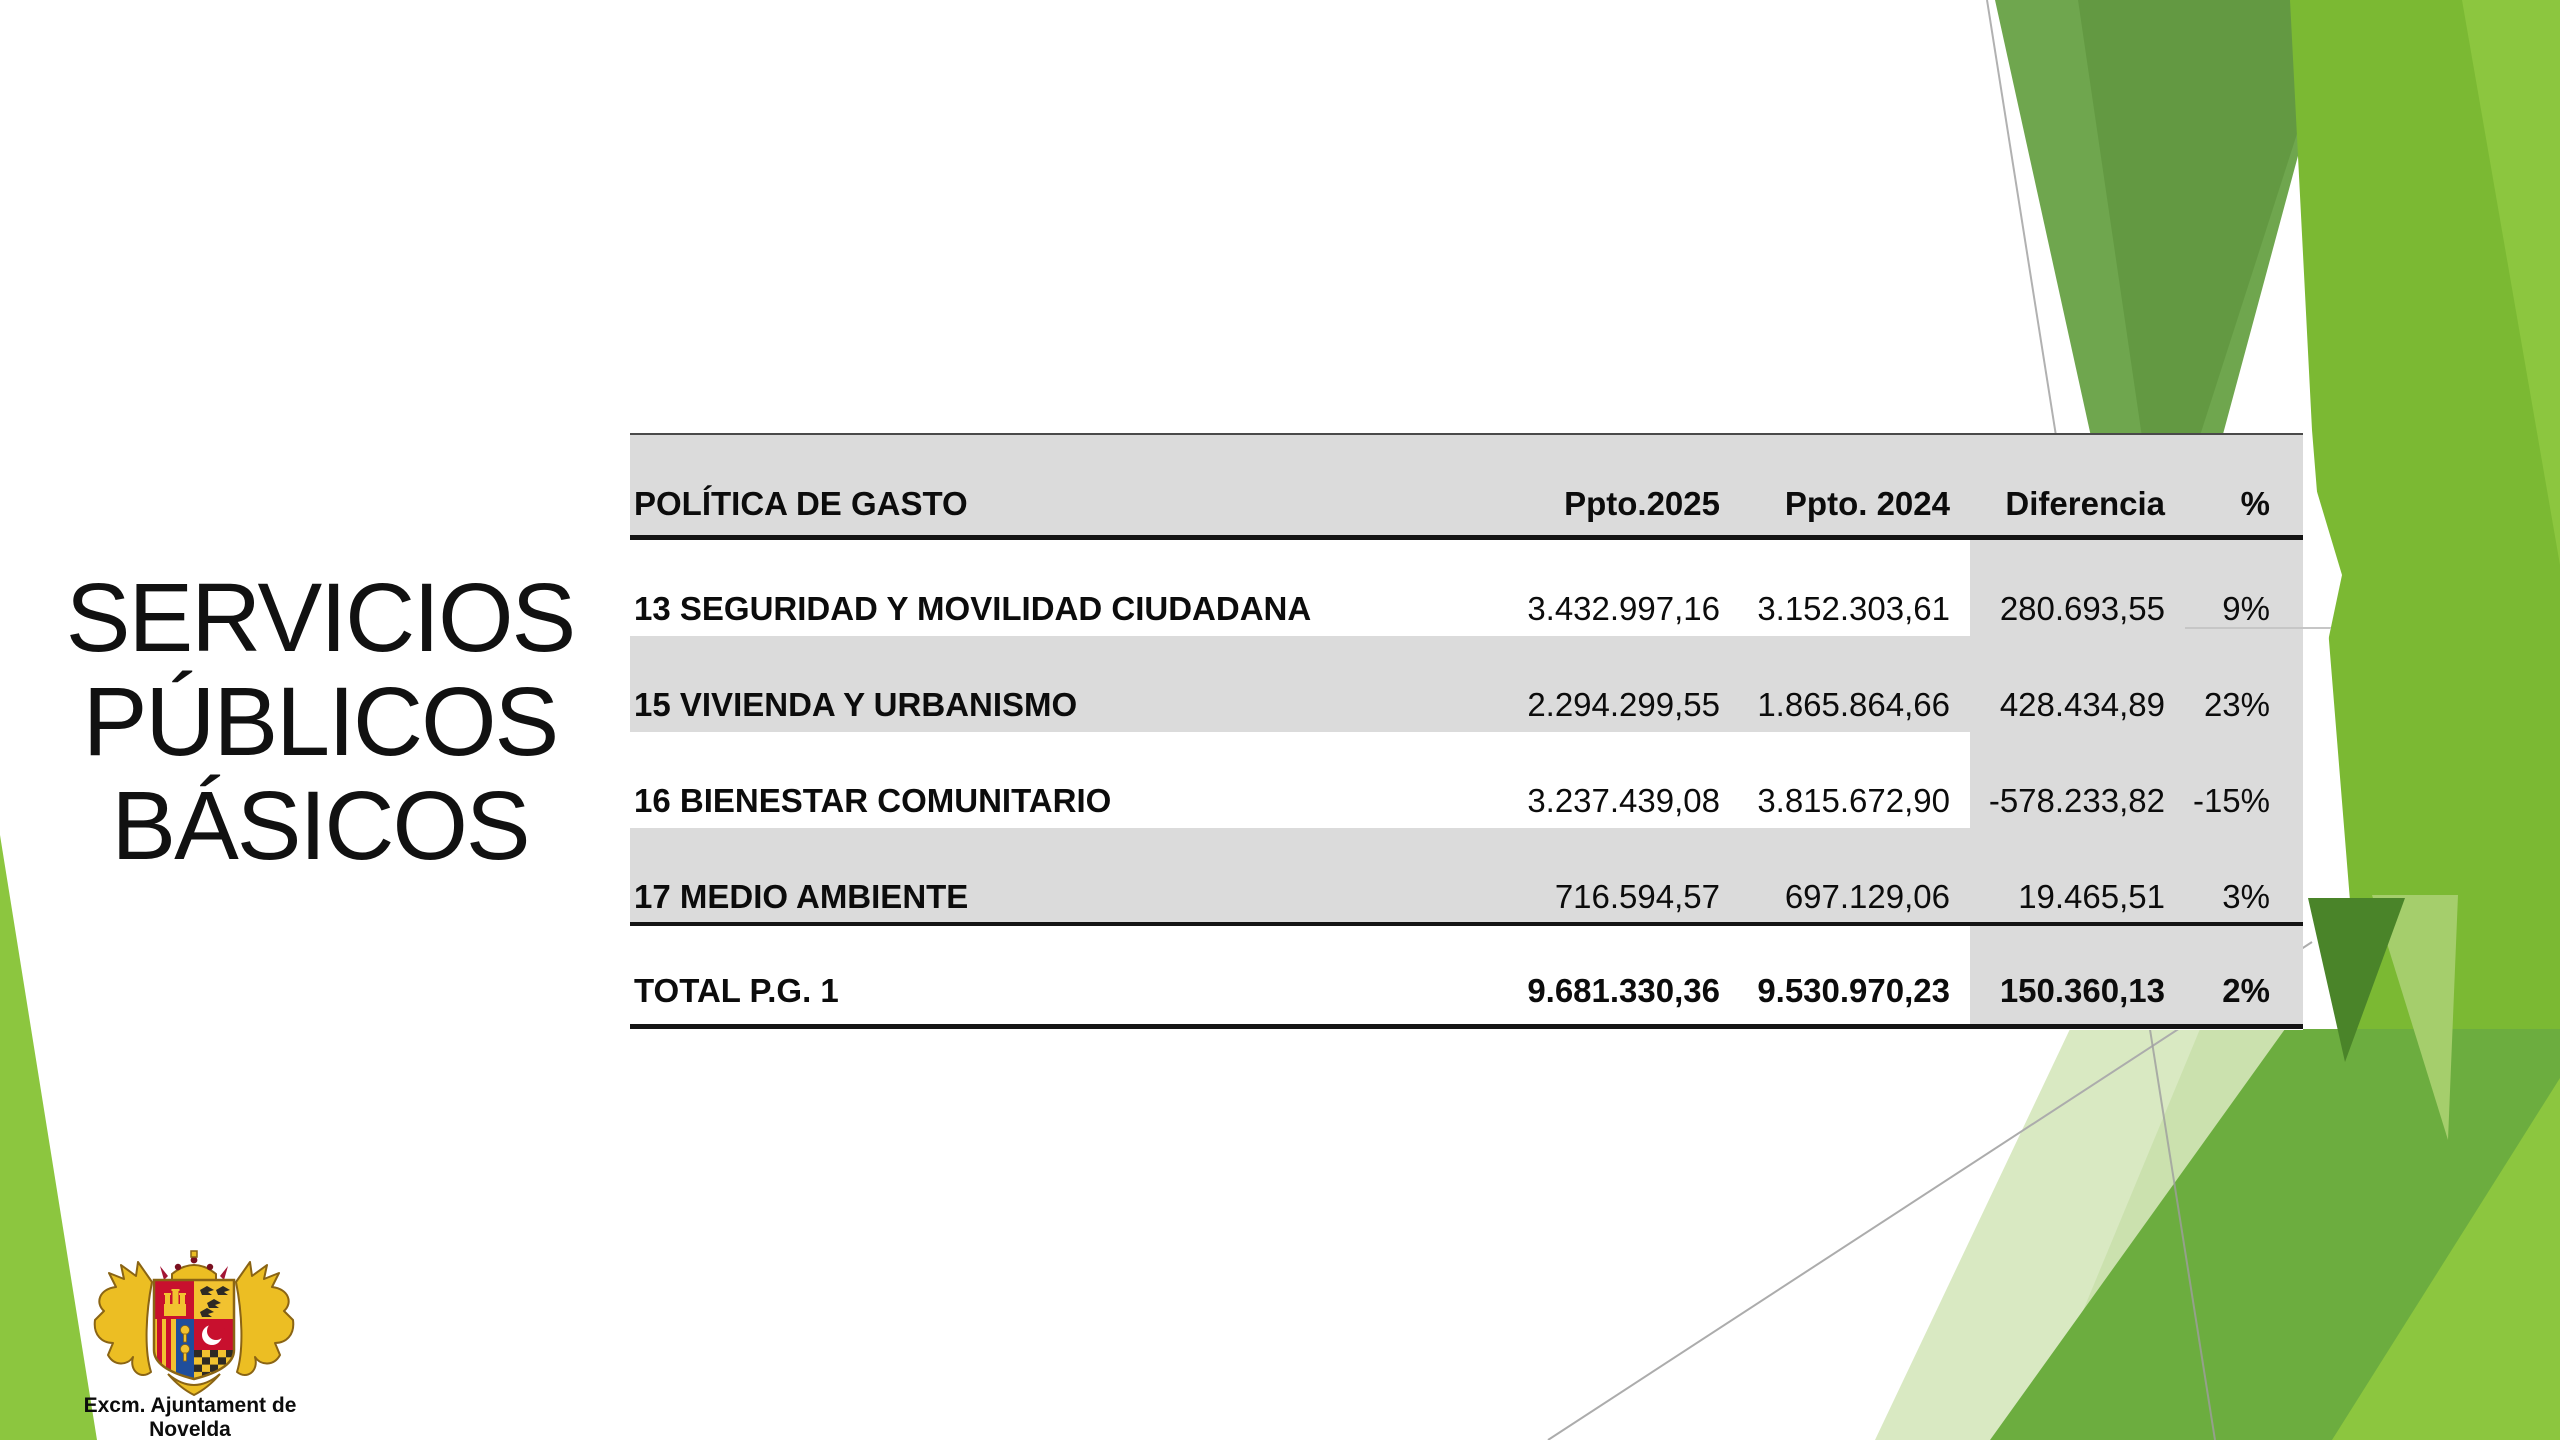 The width and height of the screenshot is (2560, 1440). Describe the element at coordinates (1623, 704) in the screenshot. I see `cell-ppto-2025: 2.294.299,55` at that location.